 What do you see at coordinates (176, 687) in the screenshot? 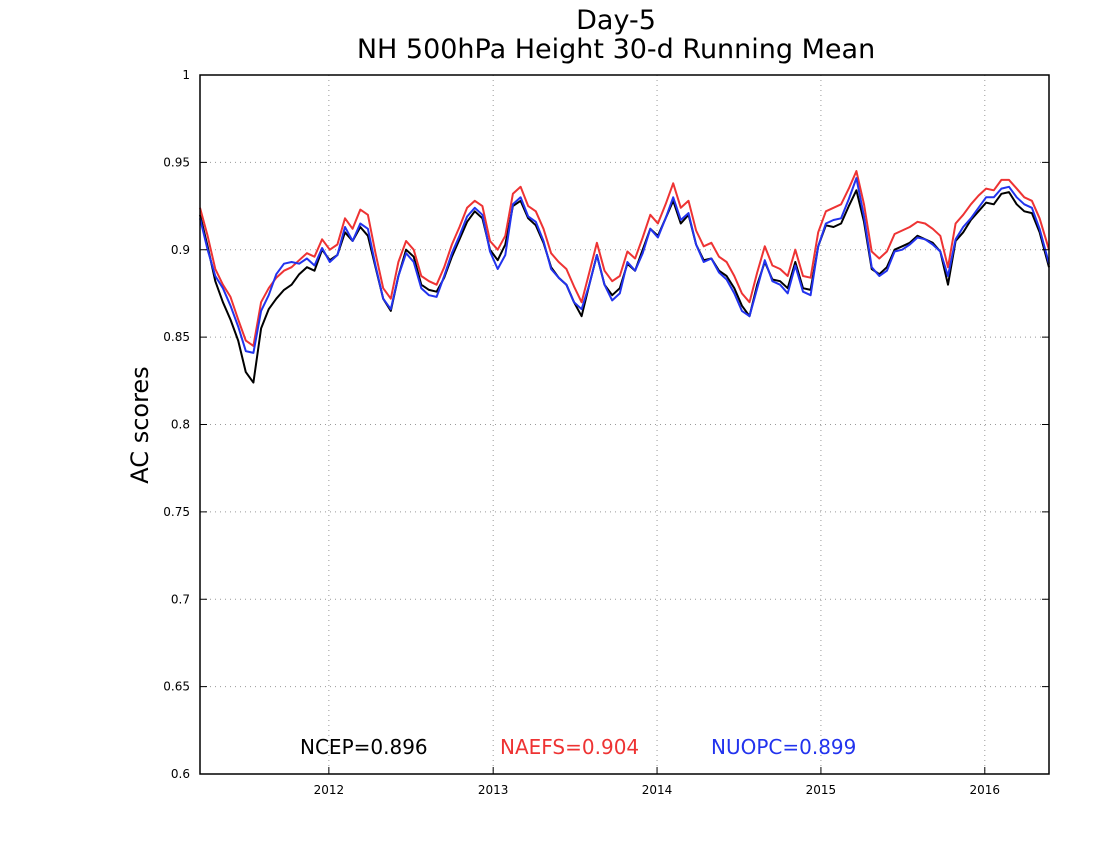
I see `y-tick-label: 0.65` at bounding box center [176, 687].